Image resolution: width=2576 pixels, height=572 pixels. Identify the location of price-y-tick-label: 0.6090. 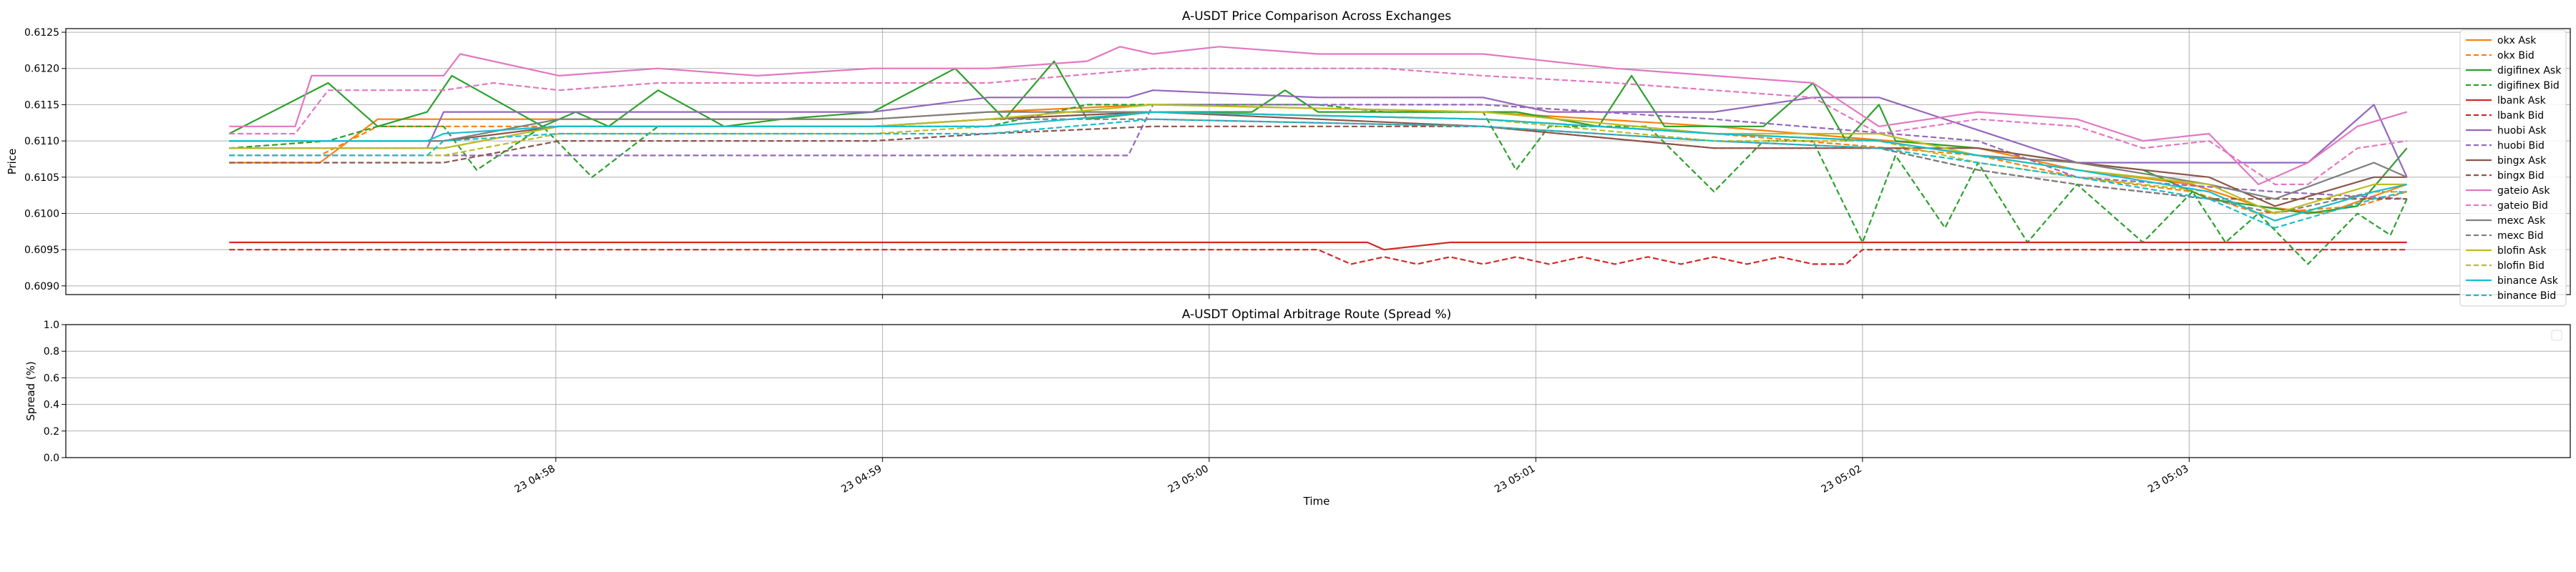
(41, 286).